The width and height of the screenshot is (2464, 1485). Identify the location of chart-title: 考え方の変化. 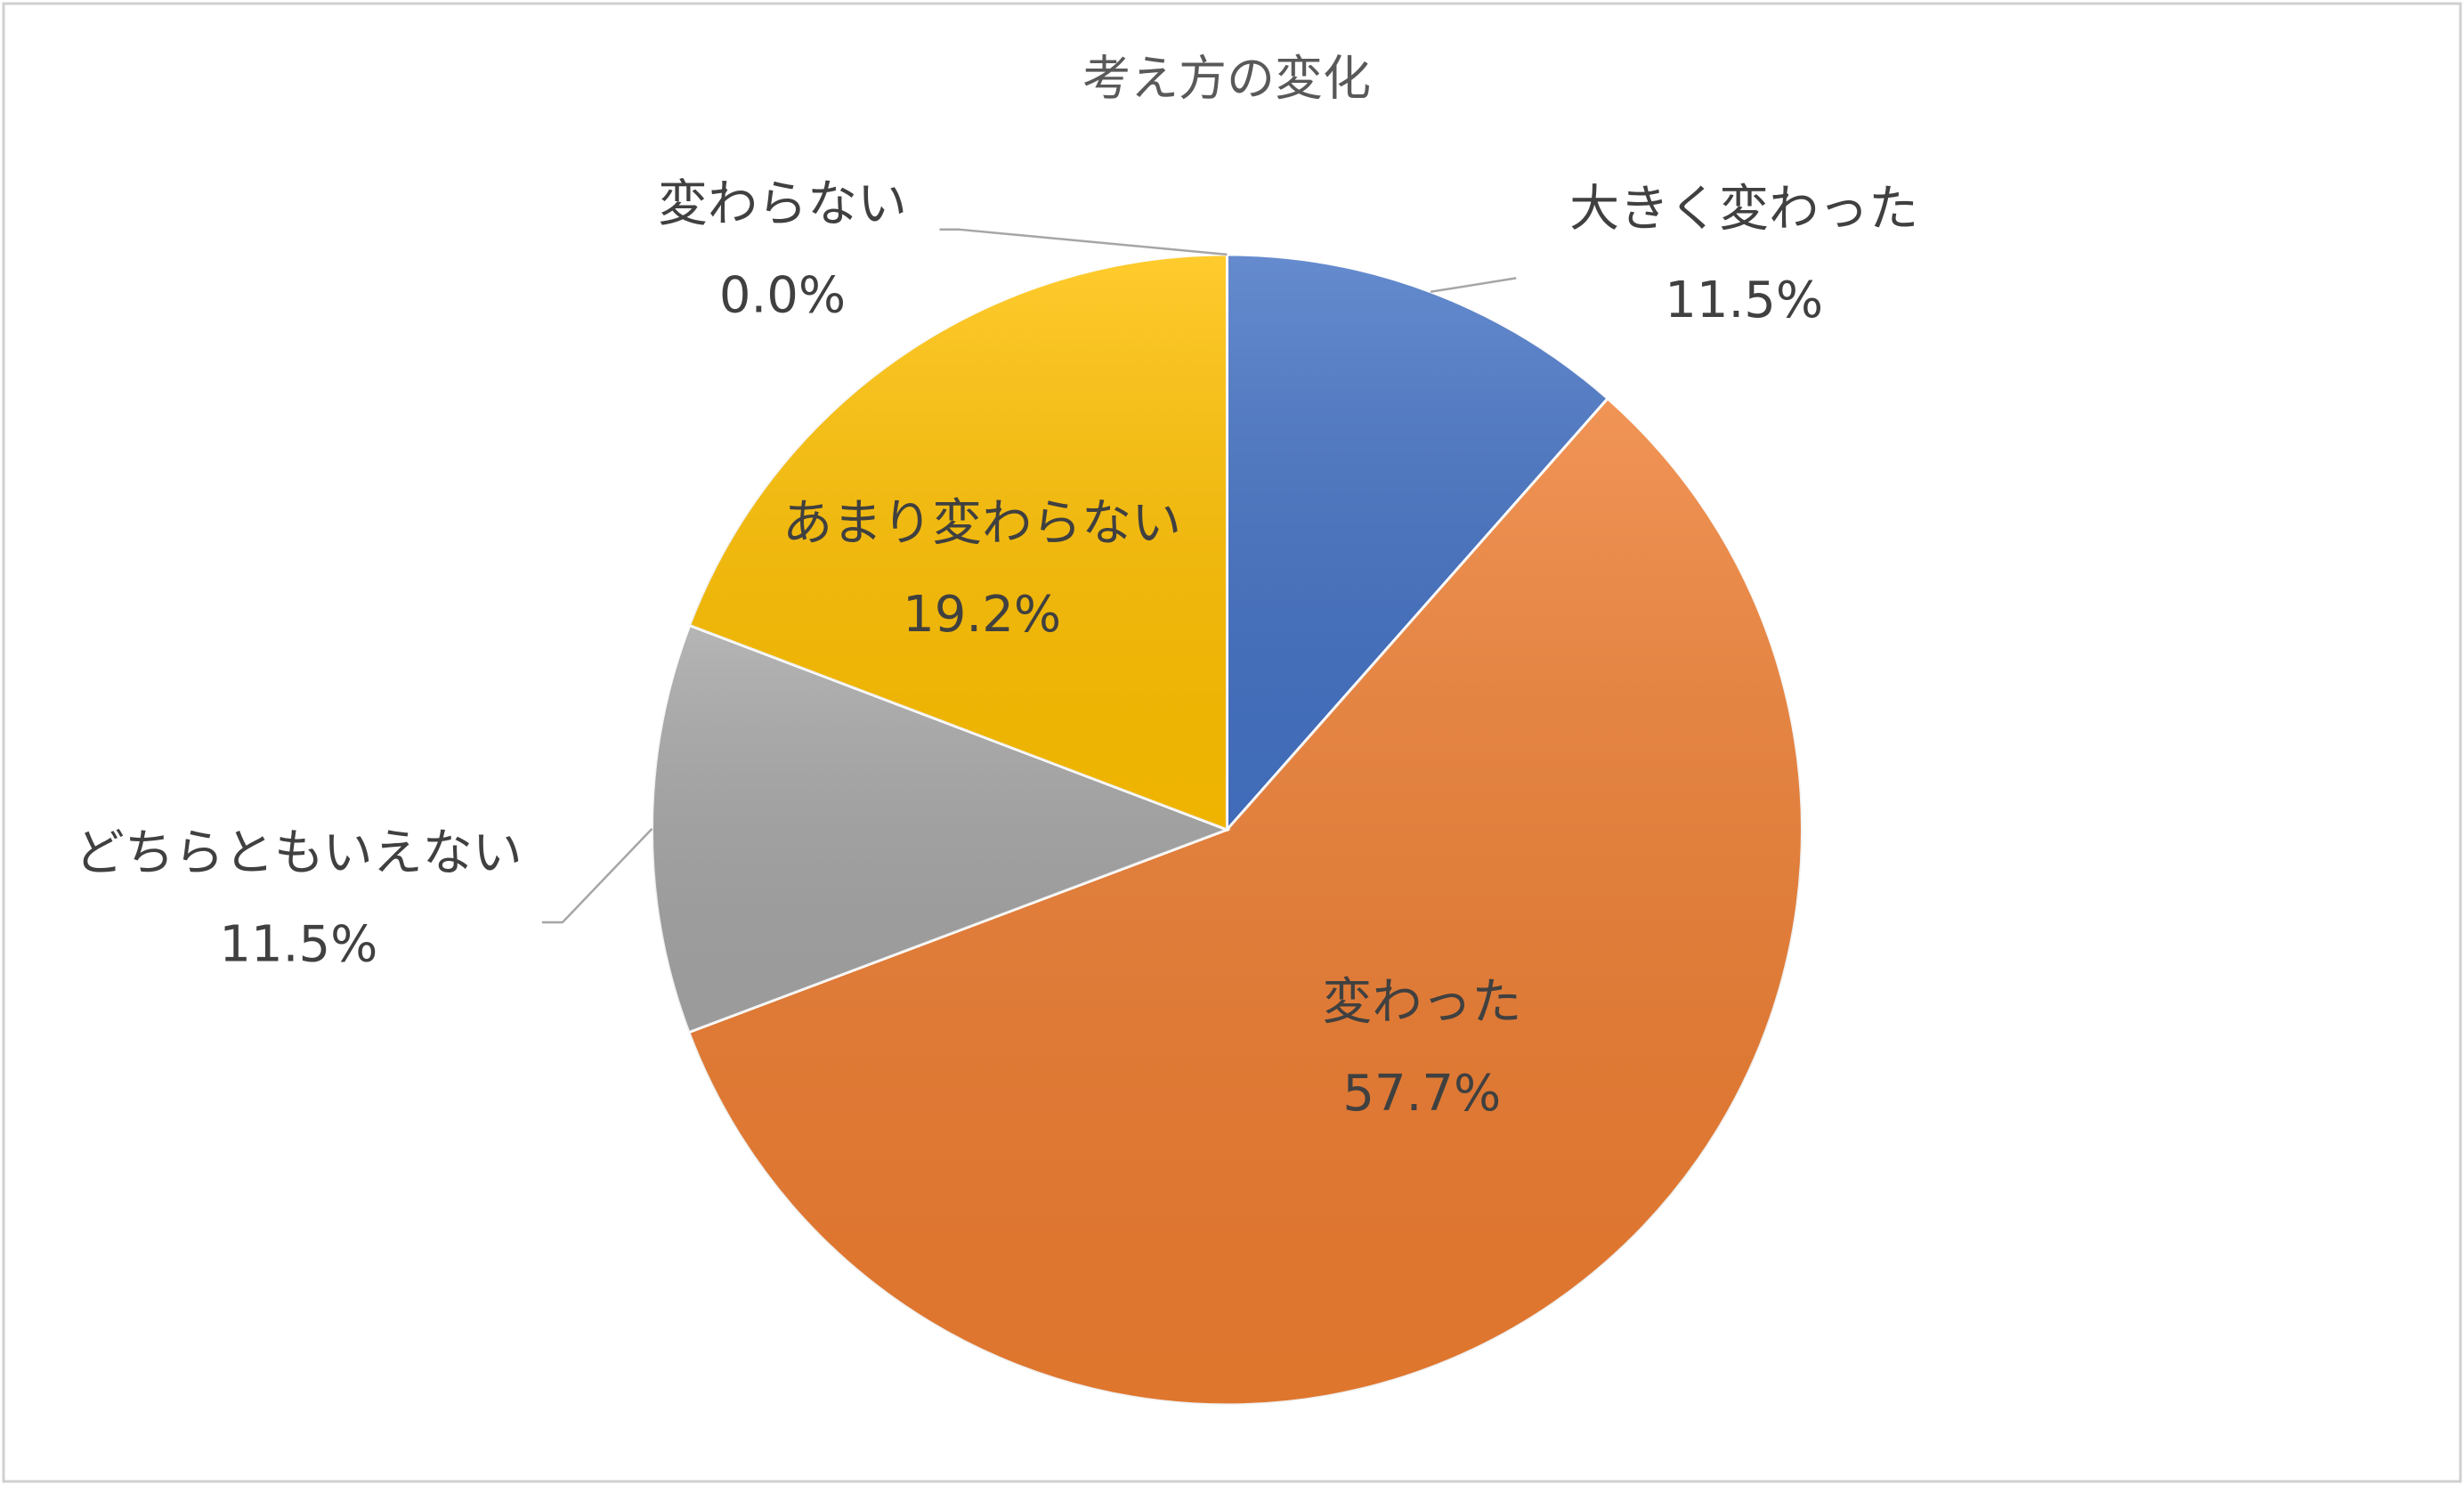
(1226, 79).